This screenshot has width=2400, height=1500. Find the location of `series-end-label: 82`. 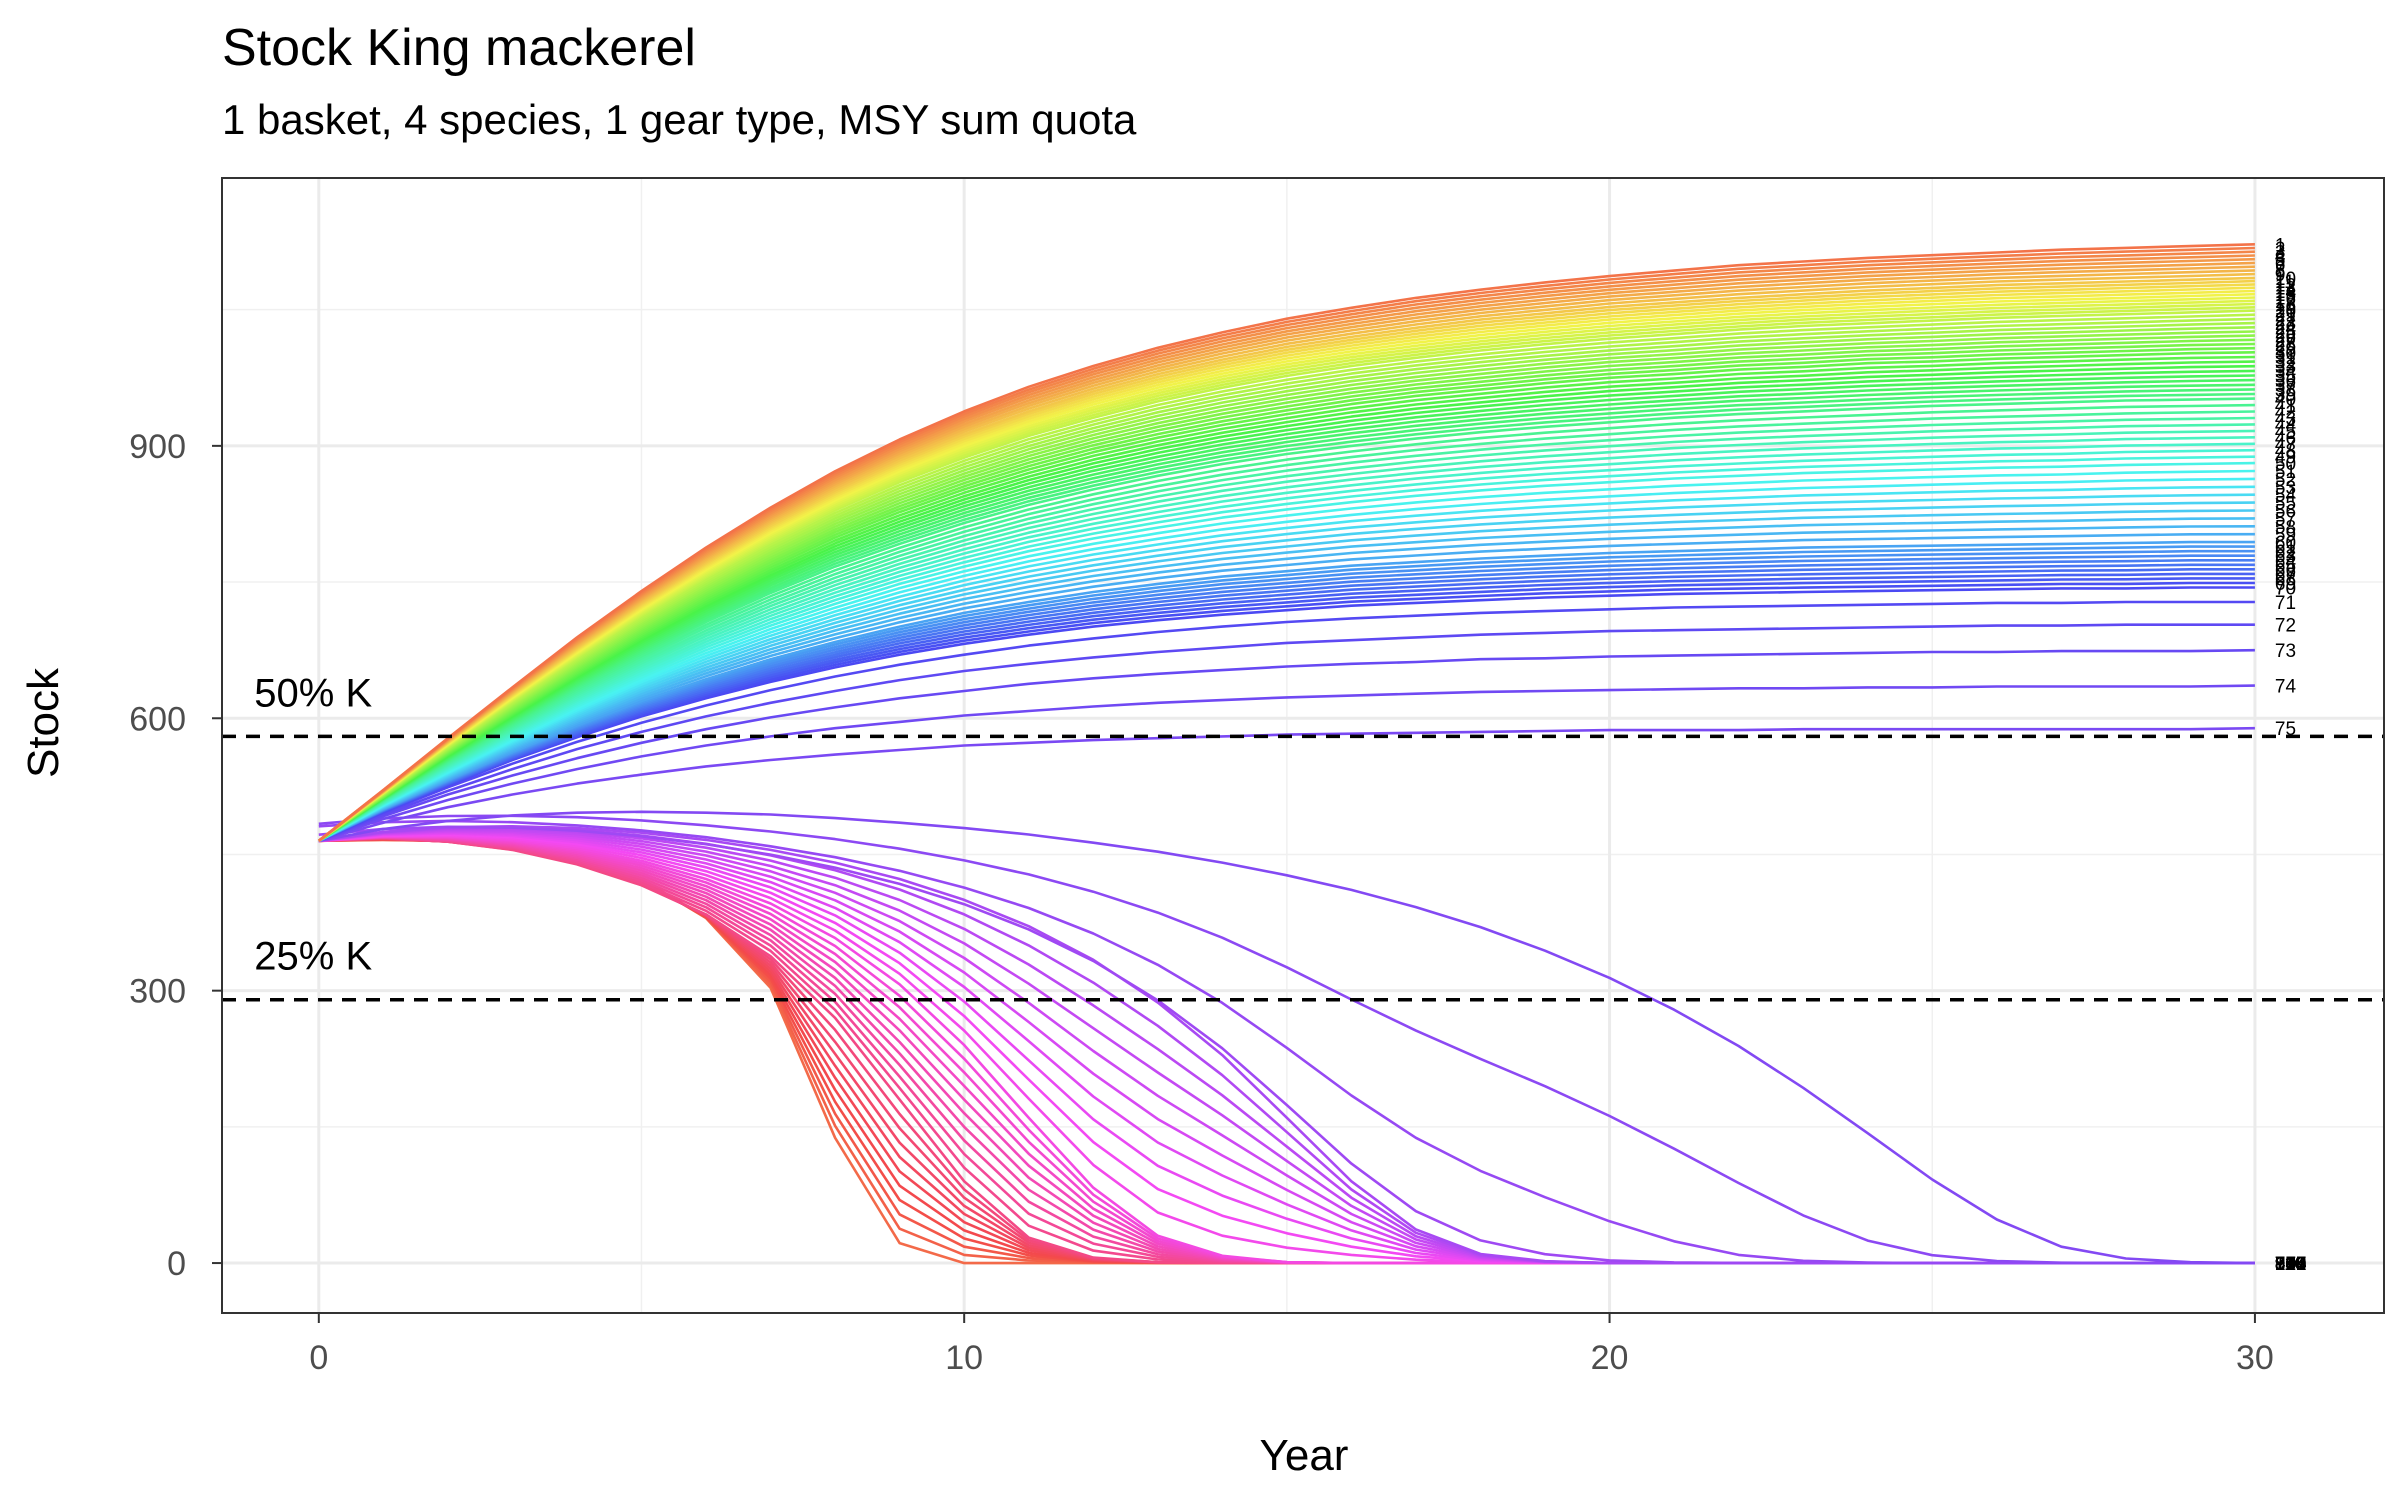

series-end-label: 82 is located at coordinates (2285, 1264).